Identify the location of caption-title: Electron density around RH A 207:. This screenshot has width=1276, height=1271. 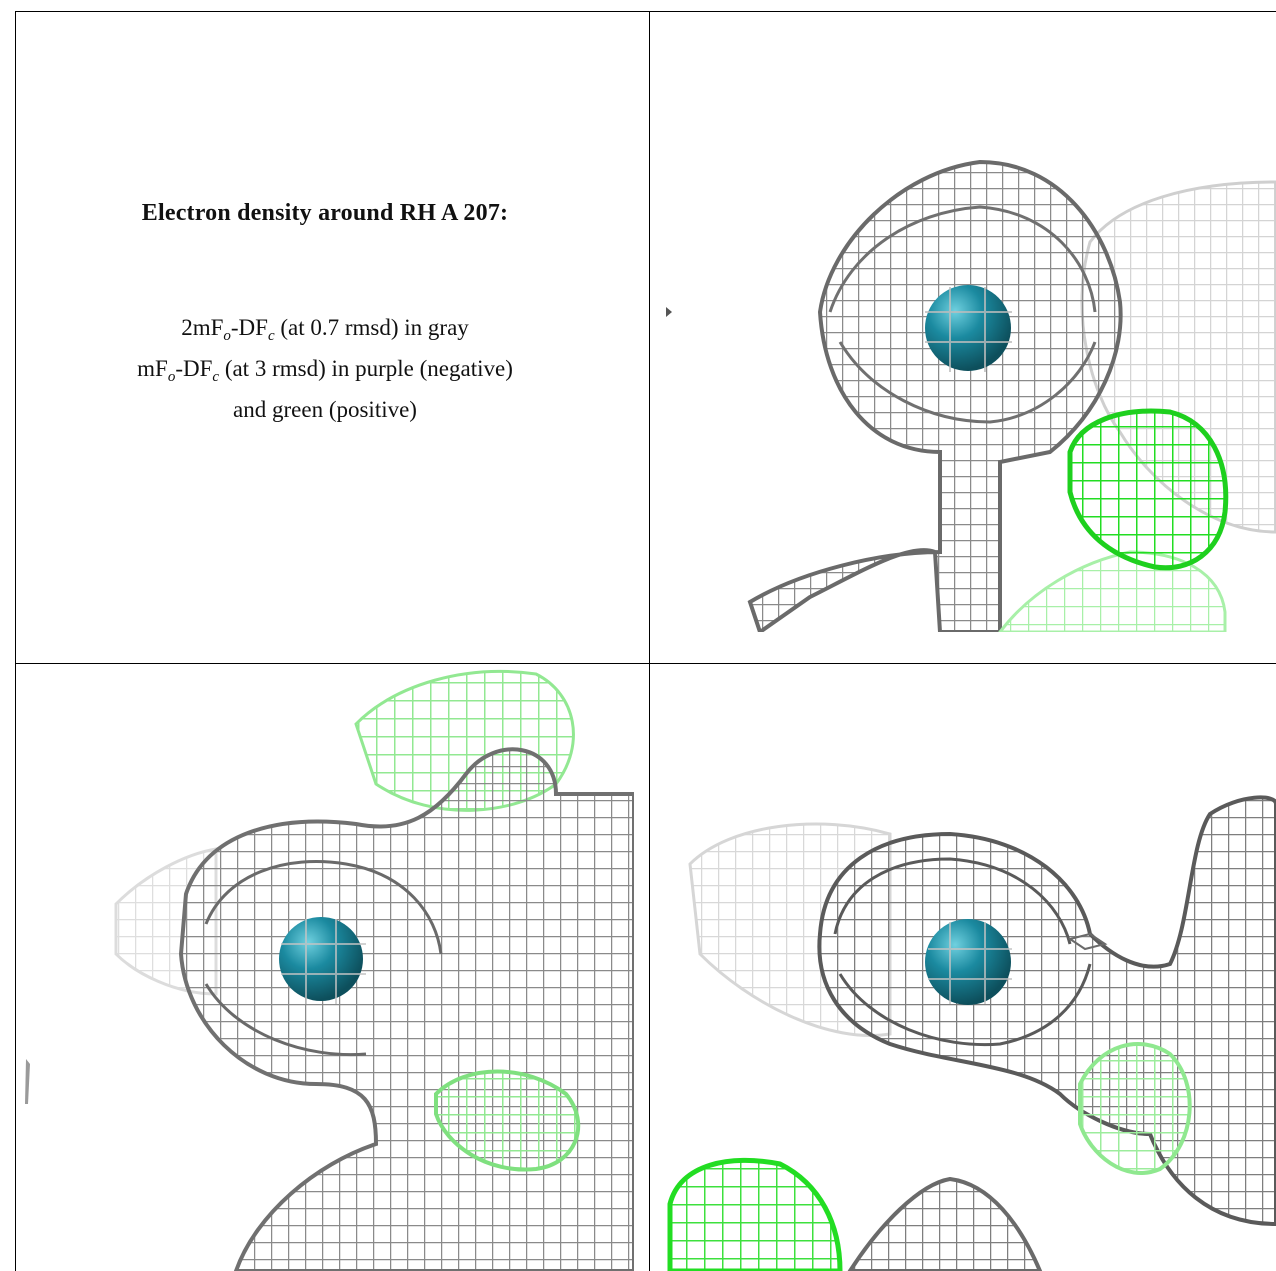
(325, 213).